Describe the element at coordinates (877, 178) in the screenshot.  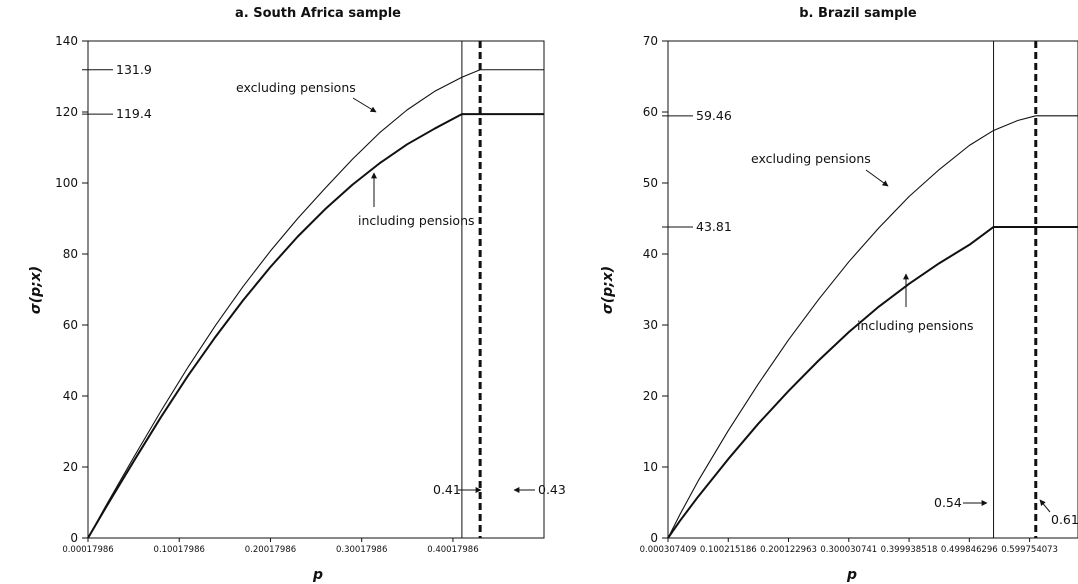
I see `panel-b-arrow-excluding` at that location.